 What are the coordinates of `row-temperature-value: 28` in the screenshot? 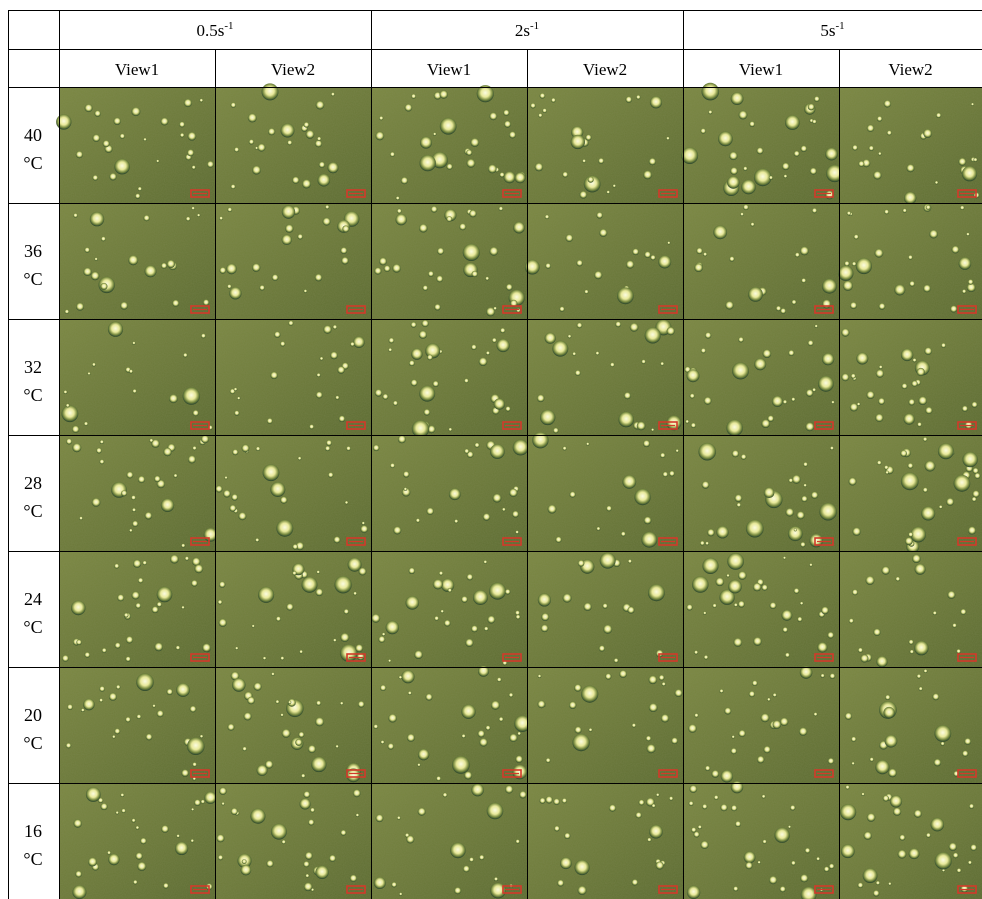 It's located at (33, 483).